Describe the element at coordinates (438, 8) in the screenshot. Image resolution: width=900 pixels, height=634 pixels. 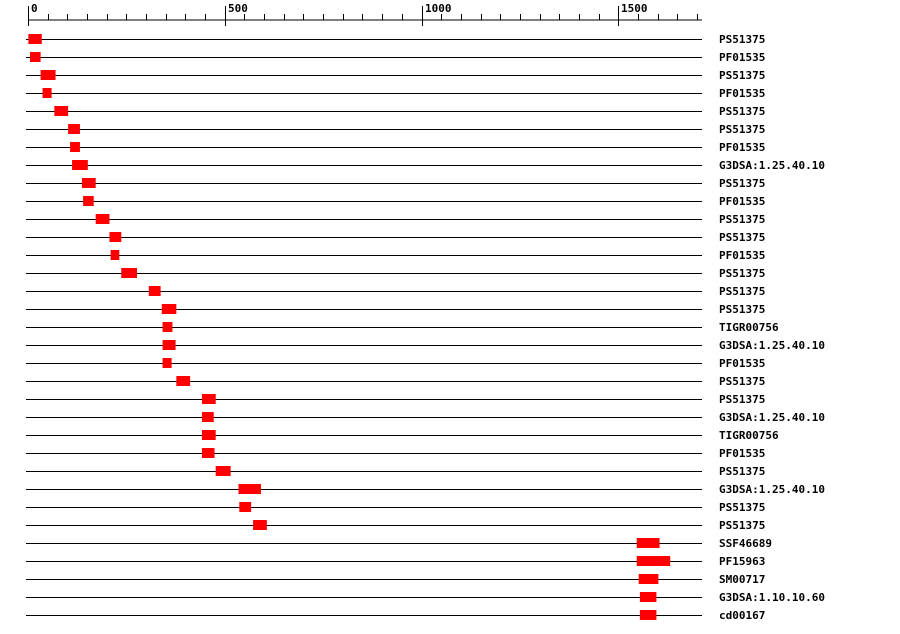
I see `axis-tick-label: 1000` at that location.